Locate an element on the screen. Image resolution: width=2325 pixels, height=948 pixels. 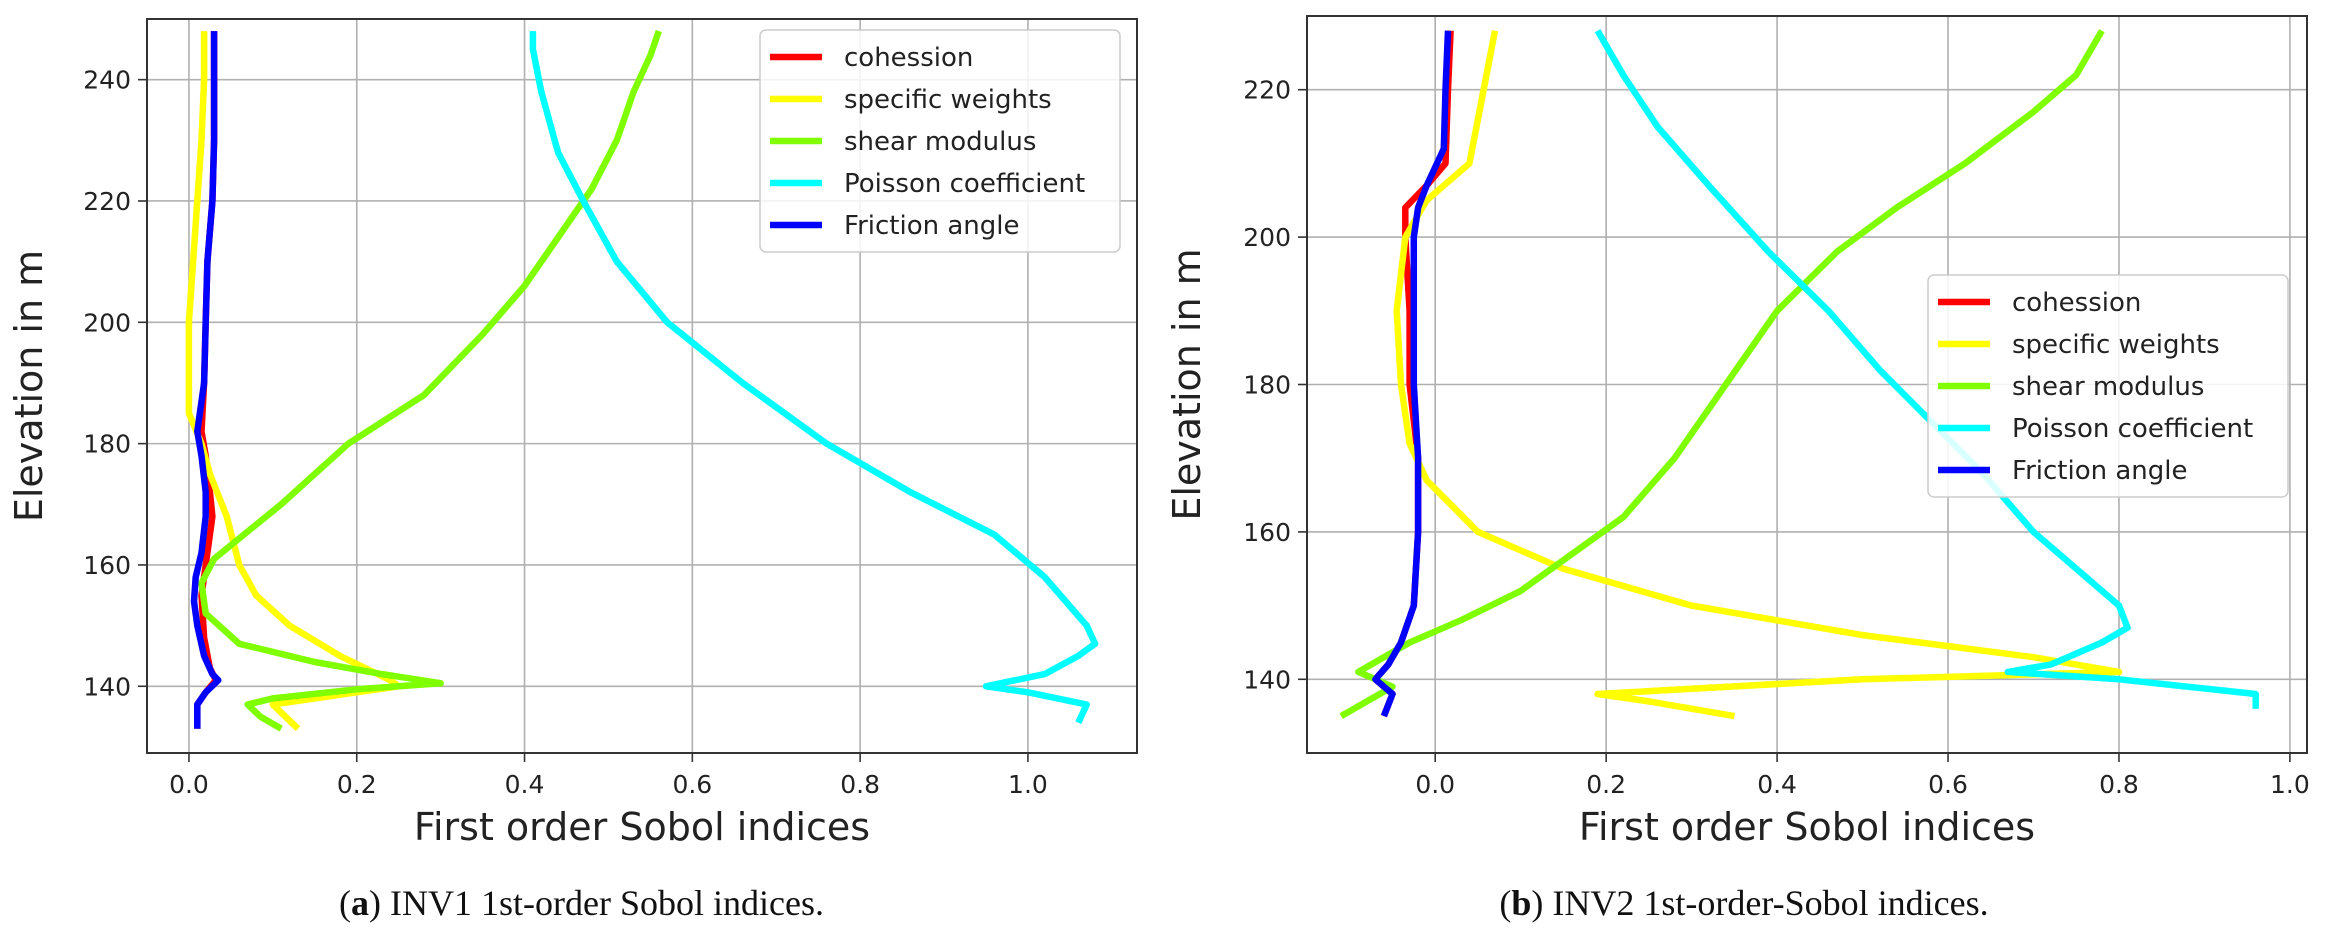
y-tick-label: 240 is located at coordinates (107, 80).